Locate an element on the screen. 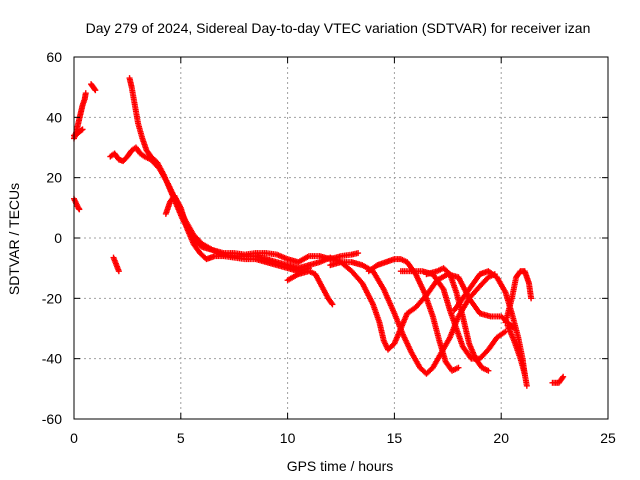 Image resolution: width=640 pixels, height=480 pixels. y-tick-label: -60 is located at coordinates (52, 419).